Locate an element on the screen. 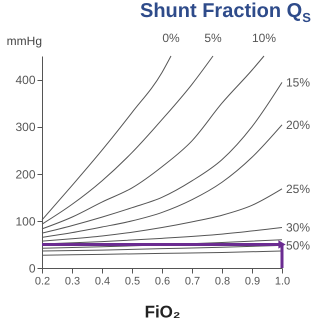  series-label: 25% is located at coordinates (298, 189).